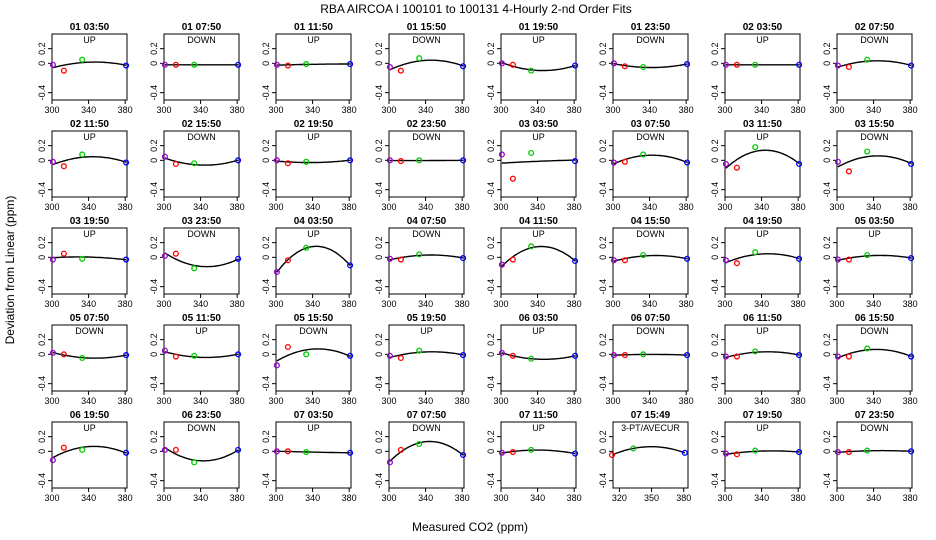 The height and width of the screenshot is (540, 936). Describe the element at coordinates (651, 27) in the screenshot. I see `panel-title: 01 23:50` at that location.